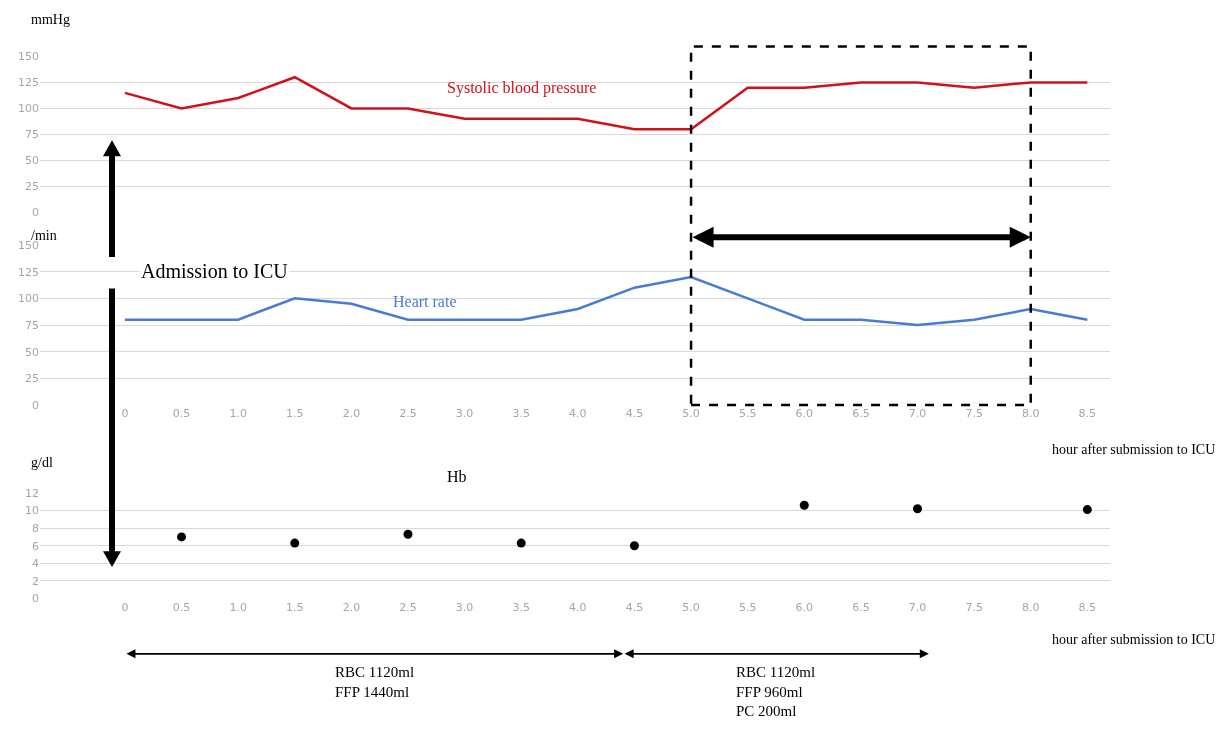 The height and width of the screenshot is (731, 1220). What do you see at coordinates (425, 301) in the screenshot?
I see `series-label: Heart rate` at bounding box center [425, 301].